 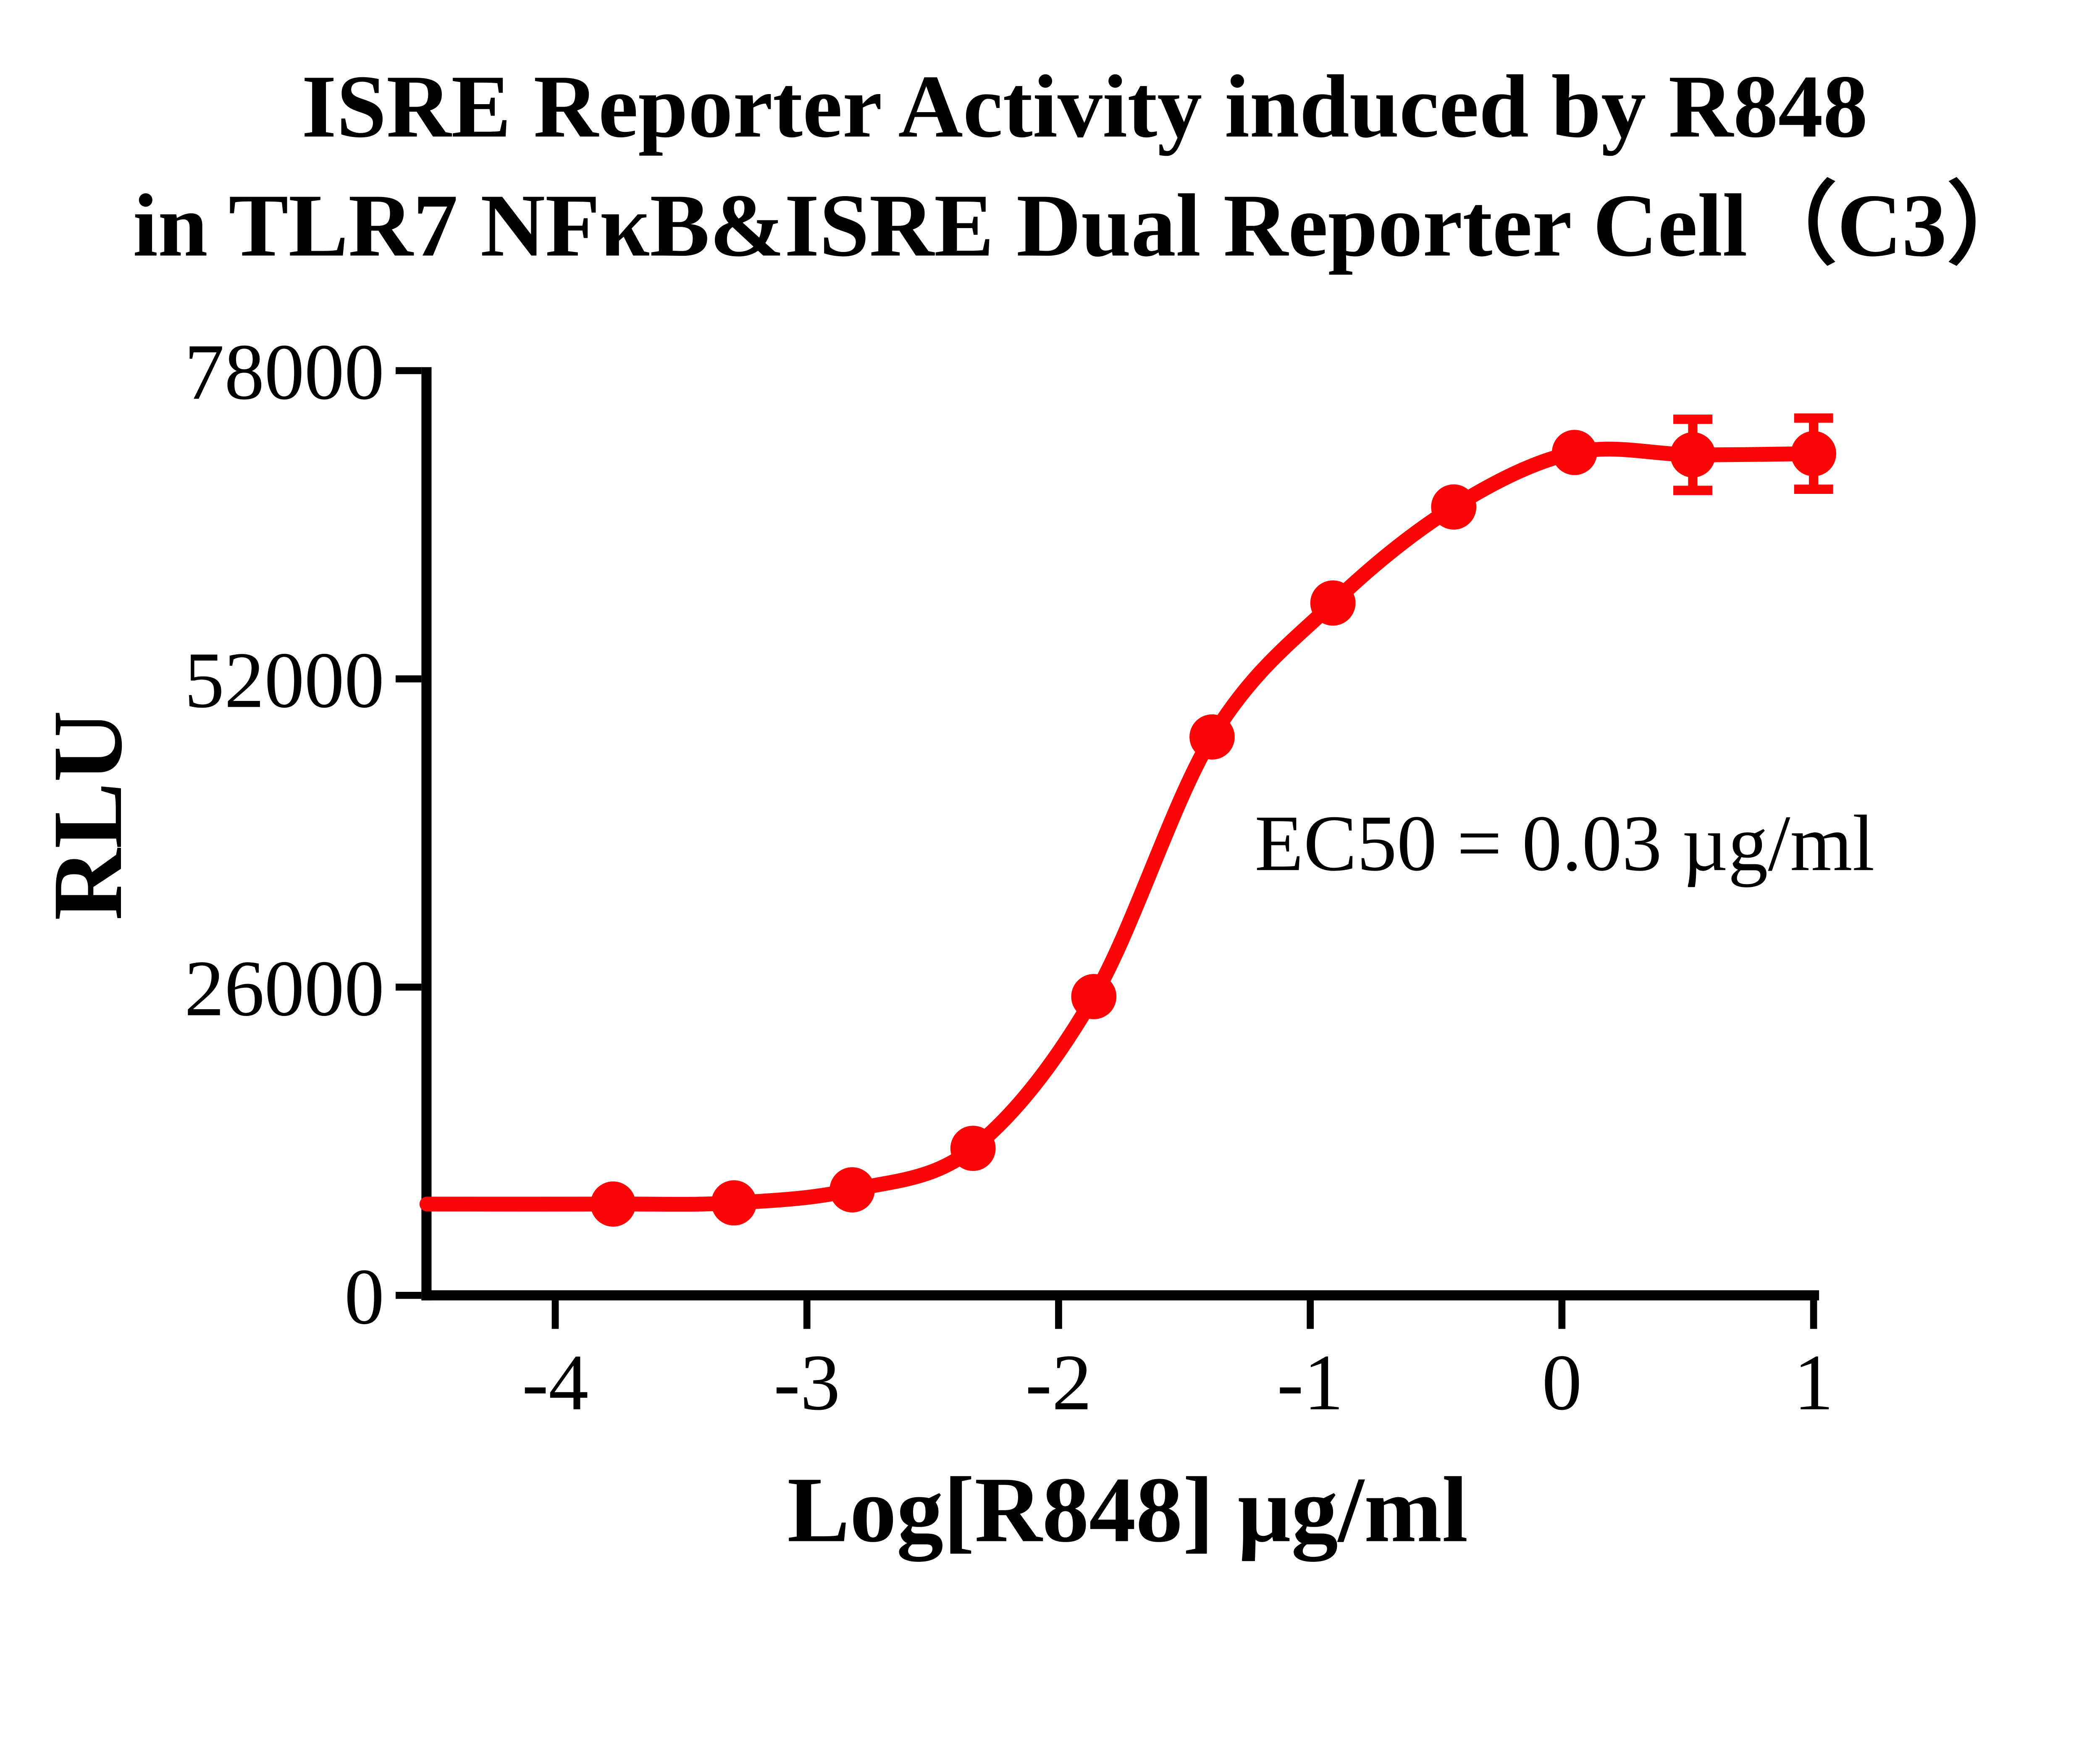 I want to click on x-tick-label: 1, so click(x=1813, y=1382).